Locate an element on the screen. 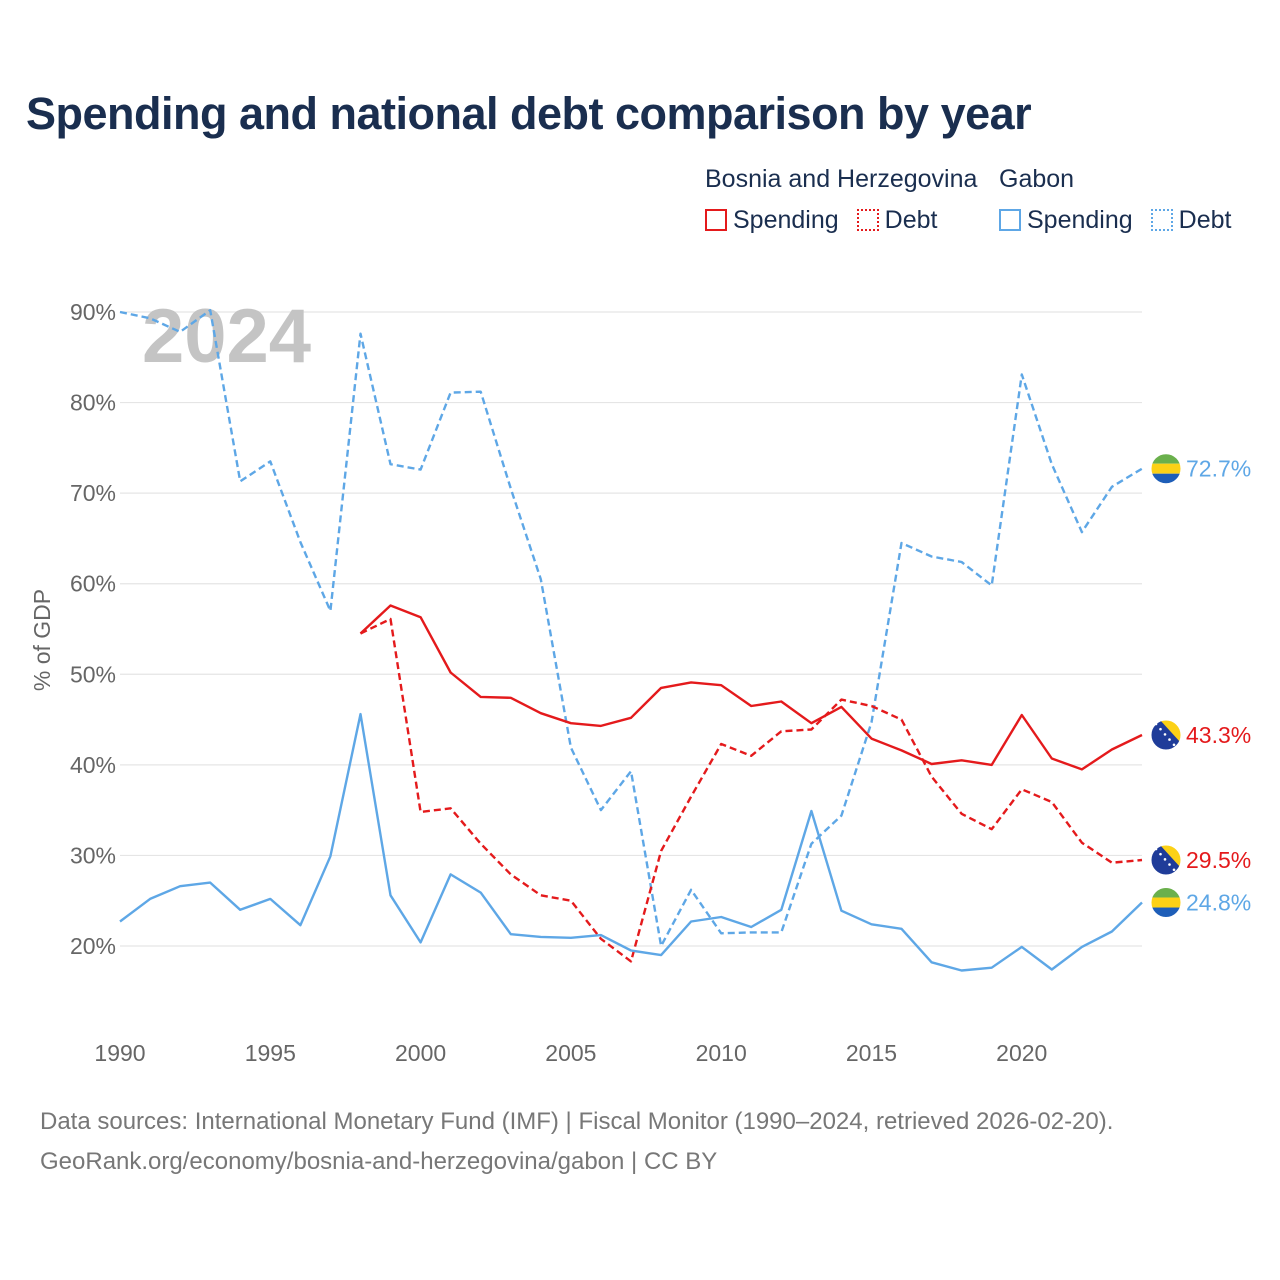 Image resolution: width=1280 pixels, height=1280 pixels. series-line-bosnia-and-herzegovina-spending is located at coordinates (751, 687).